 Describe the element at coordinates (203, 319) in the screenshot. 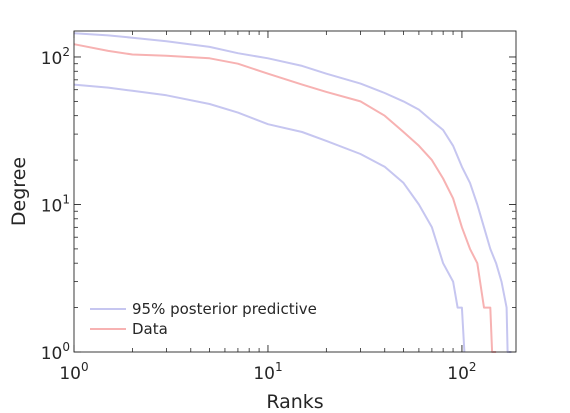

I see `legend: 95% posterior predictive Data` at that location.